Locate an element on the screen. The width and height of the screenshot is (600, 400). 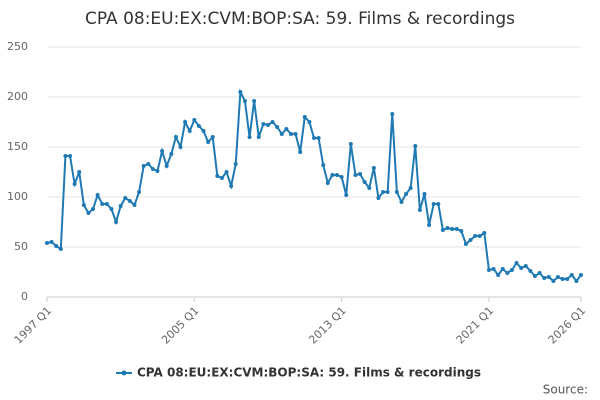
source-note: Source: is located at coordinates (565, 390).